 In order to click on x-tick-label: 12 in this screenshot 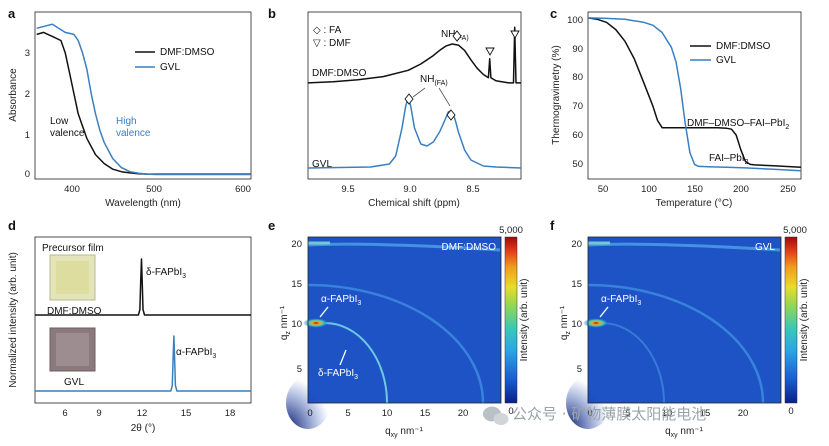, I will do `click(142, 413)`.